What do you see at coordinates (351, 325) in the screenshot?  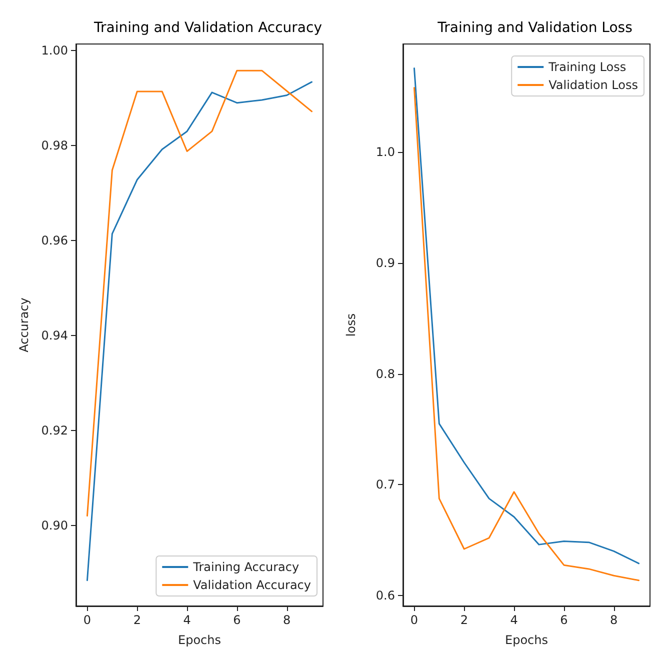 I see `y-axis-title: loss` at bounding box center [351, 325].